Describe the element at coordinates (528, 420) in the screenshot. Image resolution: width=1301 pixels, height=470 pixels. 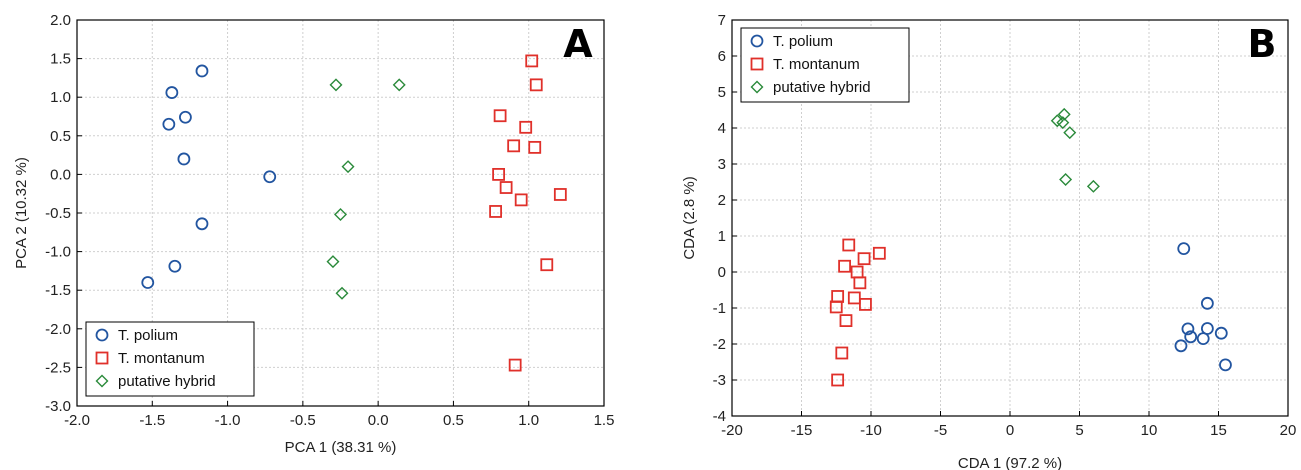
I see `x-tick-label: 1.0` at that location.